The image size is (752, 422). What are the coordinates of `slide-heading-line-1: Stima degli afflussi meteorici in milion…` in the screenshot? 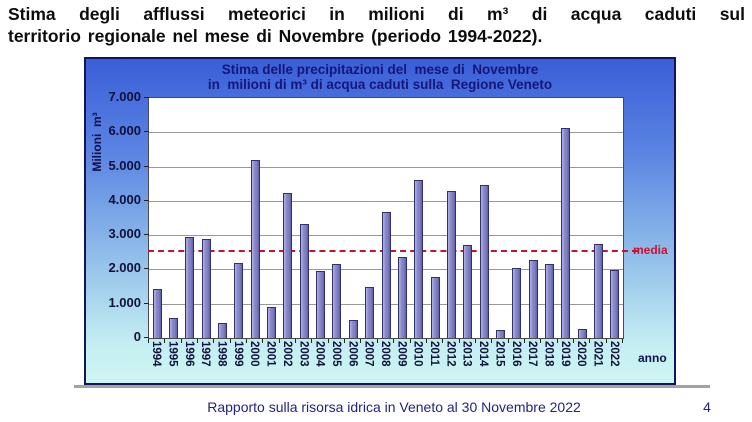 It's located at (376, 14).